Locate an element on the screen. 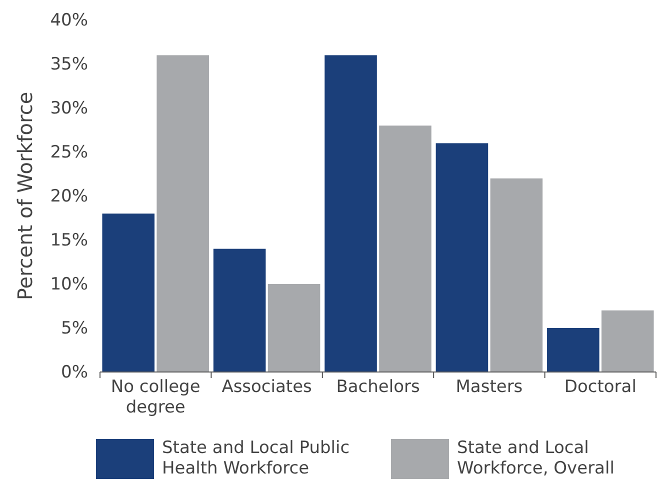  legend-label: State and Local Workforce, Overall is located at coordinates (535, 458).